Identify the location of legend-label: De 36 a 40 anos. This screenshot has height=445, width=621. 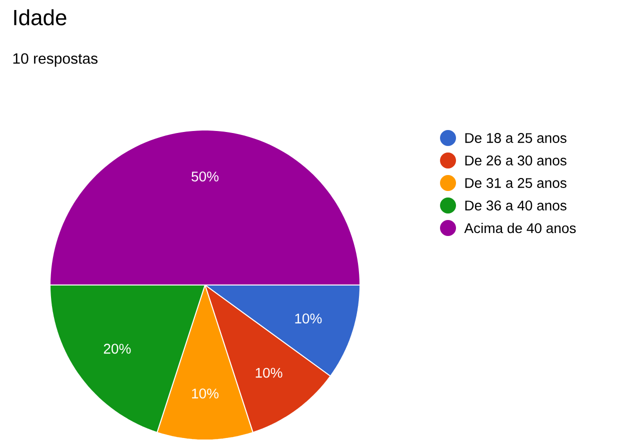
(515, 205).